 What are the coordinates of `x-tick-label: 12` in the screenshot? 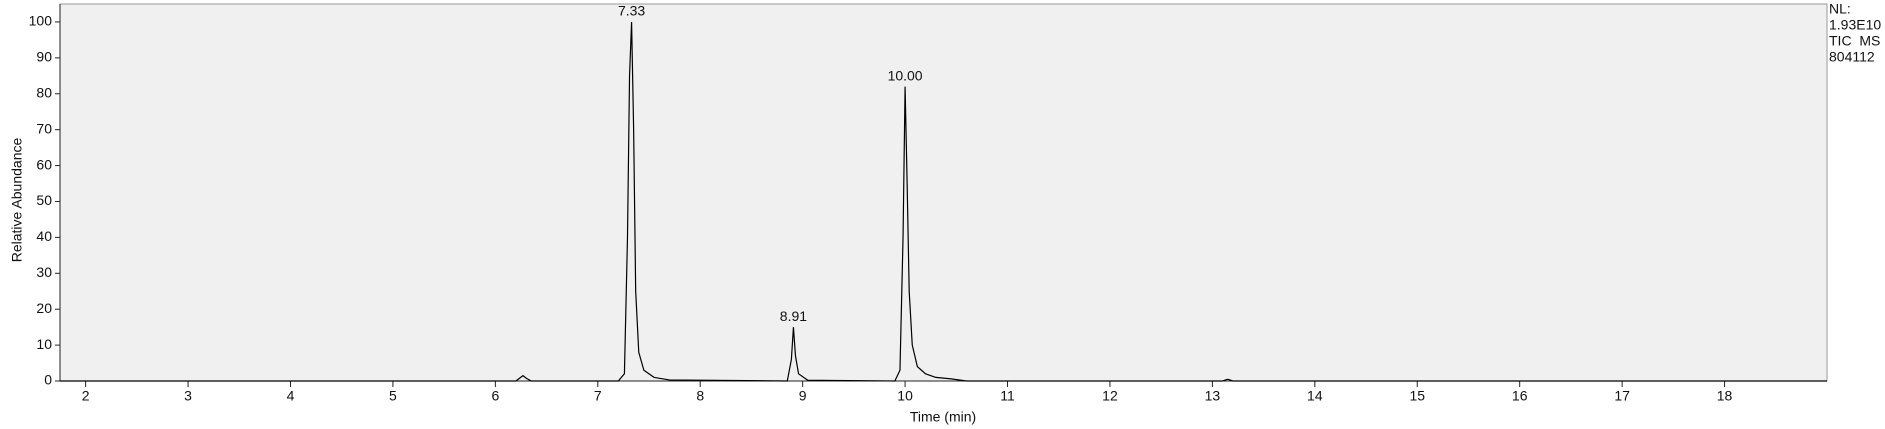 It's located at (1110, 396).